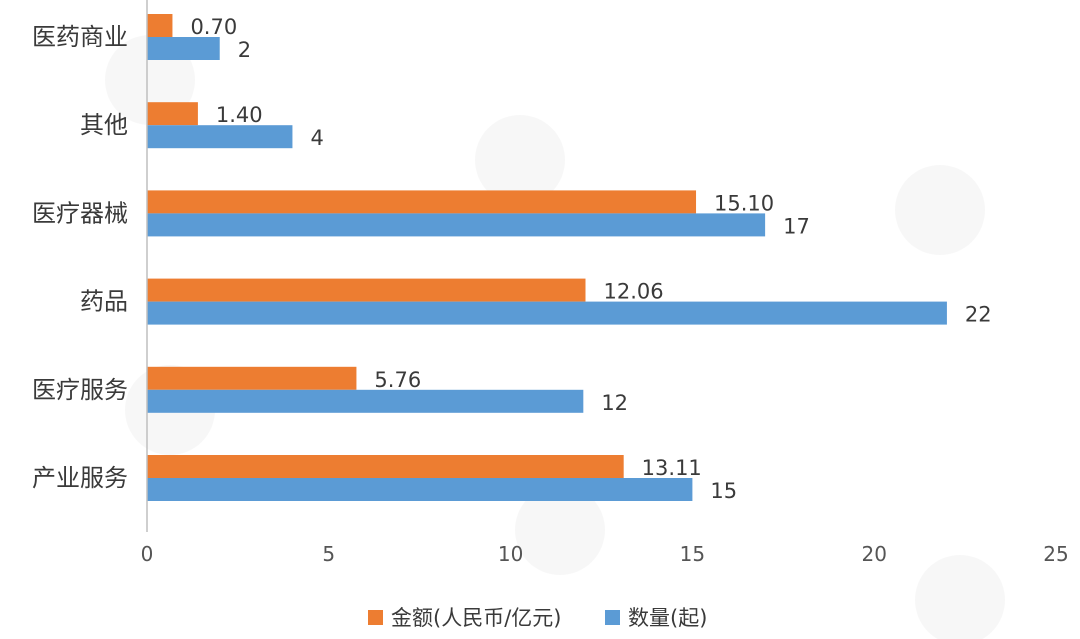 The height and width of the screenshot is (639, 1080). Describe the element at coordinates (104, 302) in the screenshot. I see `category-label: 药品` at that location.